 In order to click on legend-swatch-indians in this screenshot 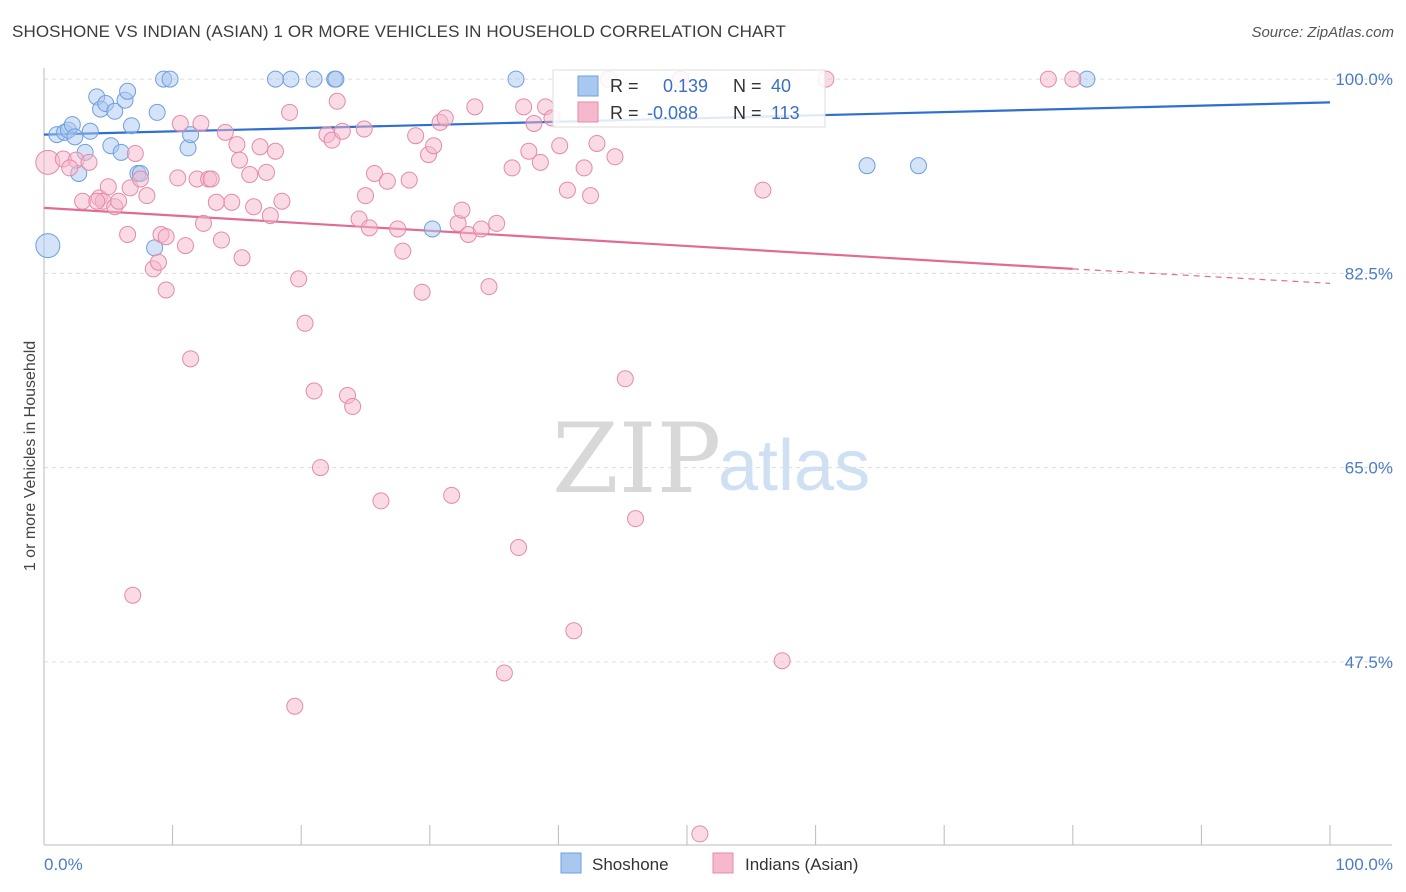, I will do `click(723, 863)`.